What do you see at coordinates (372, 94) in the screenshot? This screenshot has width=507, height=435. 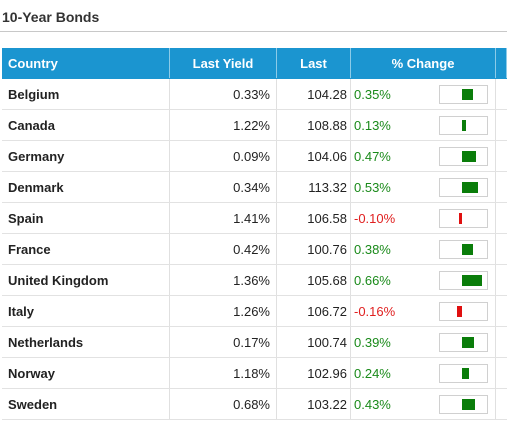 I see `change-value: 0.35%` at bounding box center [372, 94].